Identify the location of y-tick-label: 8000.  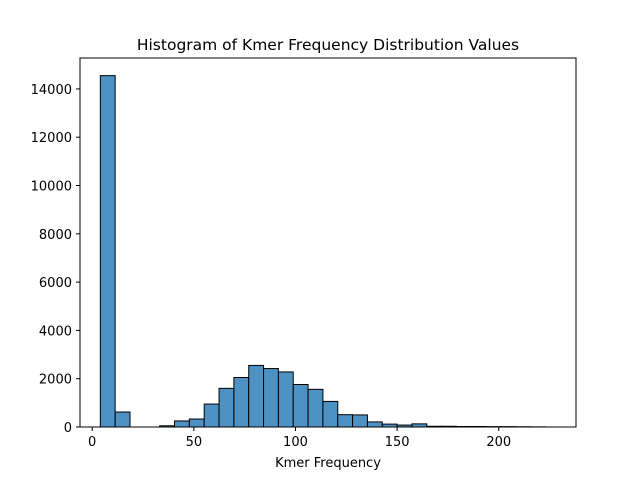
(55, 235).